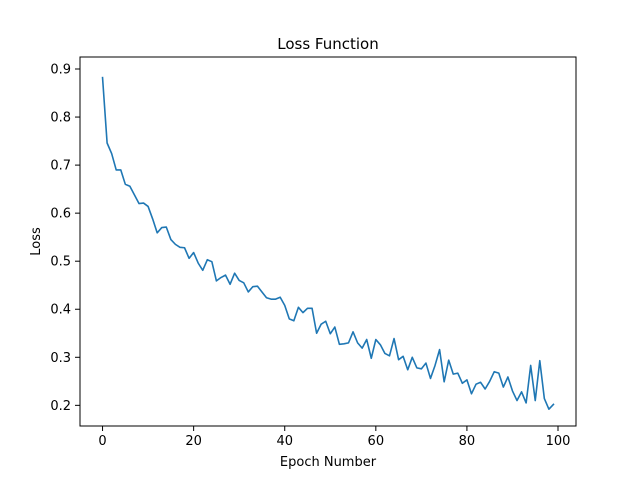 Image resolution: width=640 pixels, height=482 pixels. I want to click on y-tick-label: 0.2, so click(60, 406).